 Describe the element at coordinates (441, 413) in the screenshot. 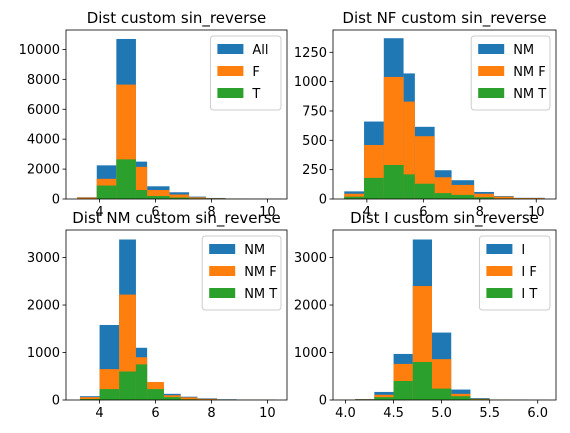

I see `x-tick-label: 5.0` at that location.